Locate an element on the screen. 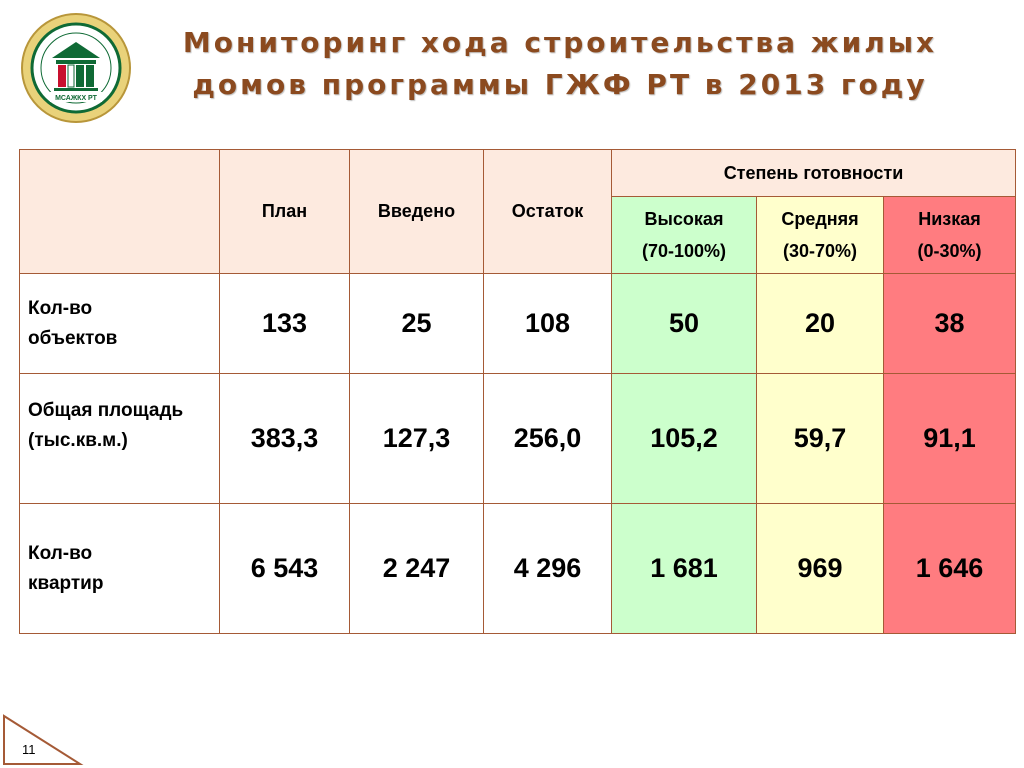  cell-medium: 20 is located at coordinates (820, 323).